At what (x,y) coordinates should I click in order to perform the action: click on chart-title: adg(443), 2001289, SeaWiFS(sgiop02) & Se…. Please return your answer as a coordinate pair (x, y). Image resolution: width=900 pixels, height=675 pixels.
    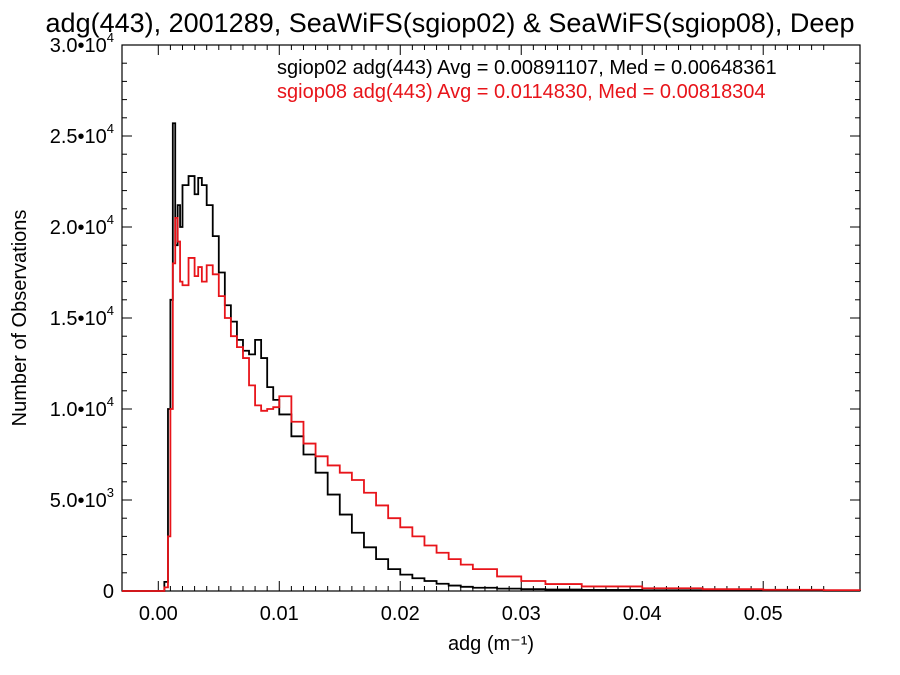
    Looking at the image, I should click on (450, 23).